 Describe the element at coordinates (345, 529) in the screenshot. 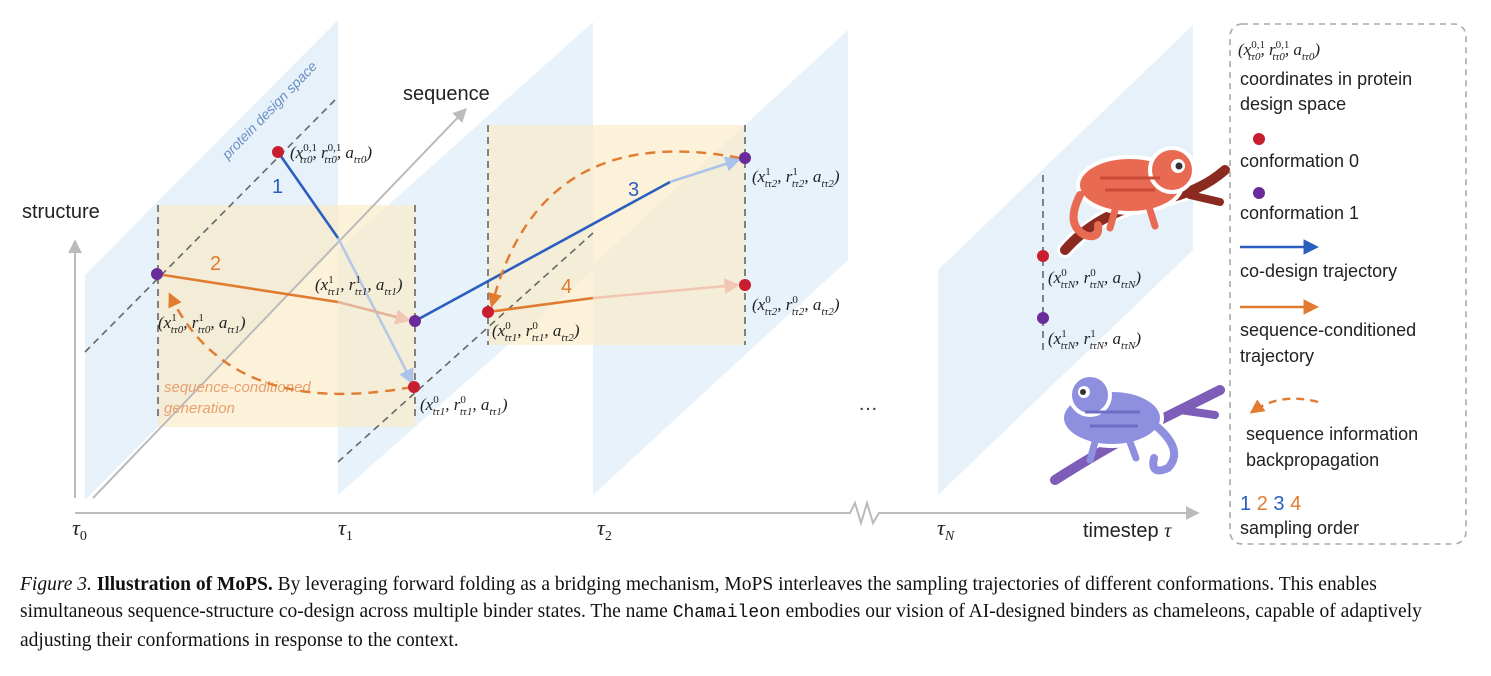

I see `tick-tau1: τ1` at that location.